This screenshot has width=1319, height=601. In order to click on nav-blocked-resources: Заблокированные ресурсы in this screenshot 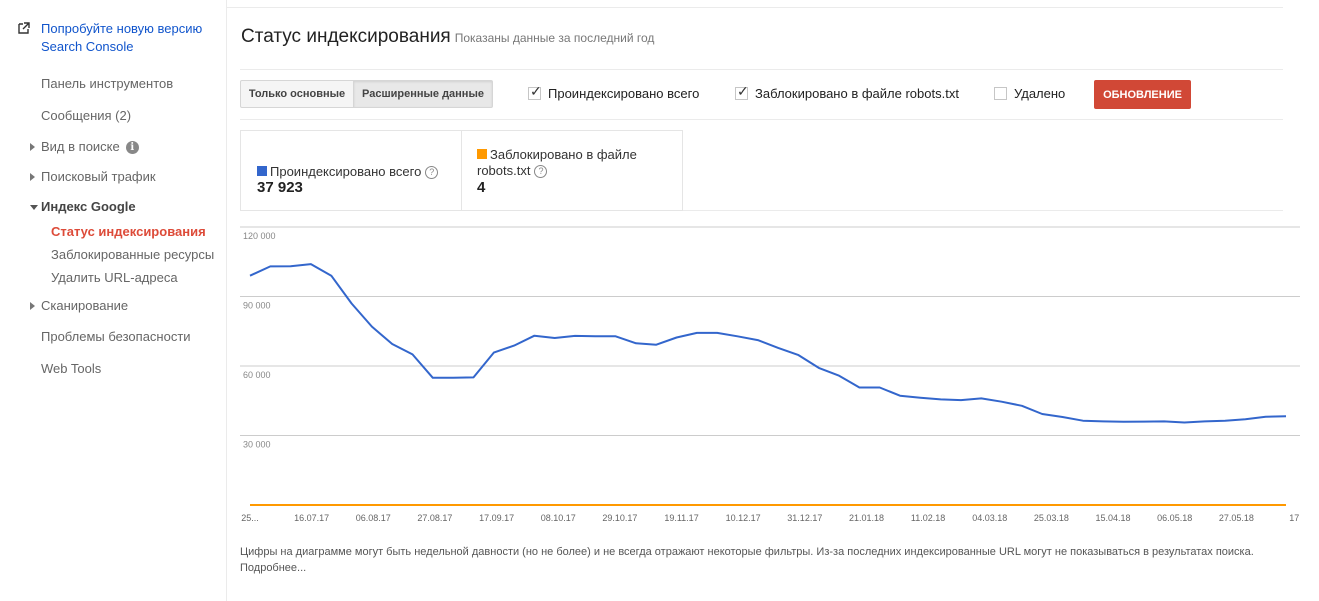, I will do `click(133, 254)`.